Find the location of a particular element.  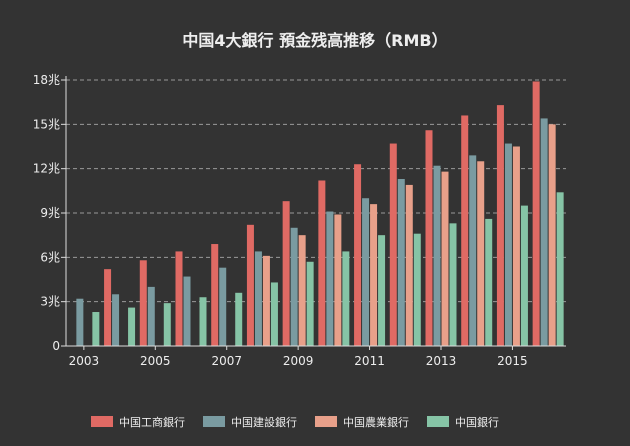

x-tick-label: 2003 is located at coordinates (84, 361).